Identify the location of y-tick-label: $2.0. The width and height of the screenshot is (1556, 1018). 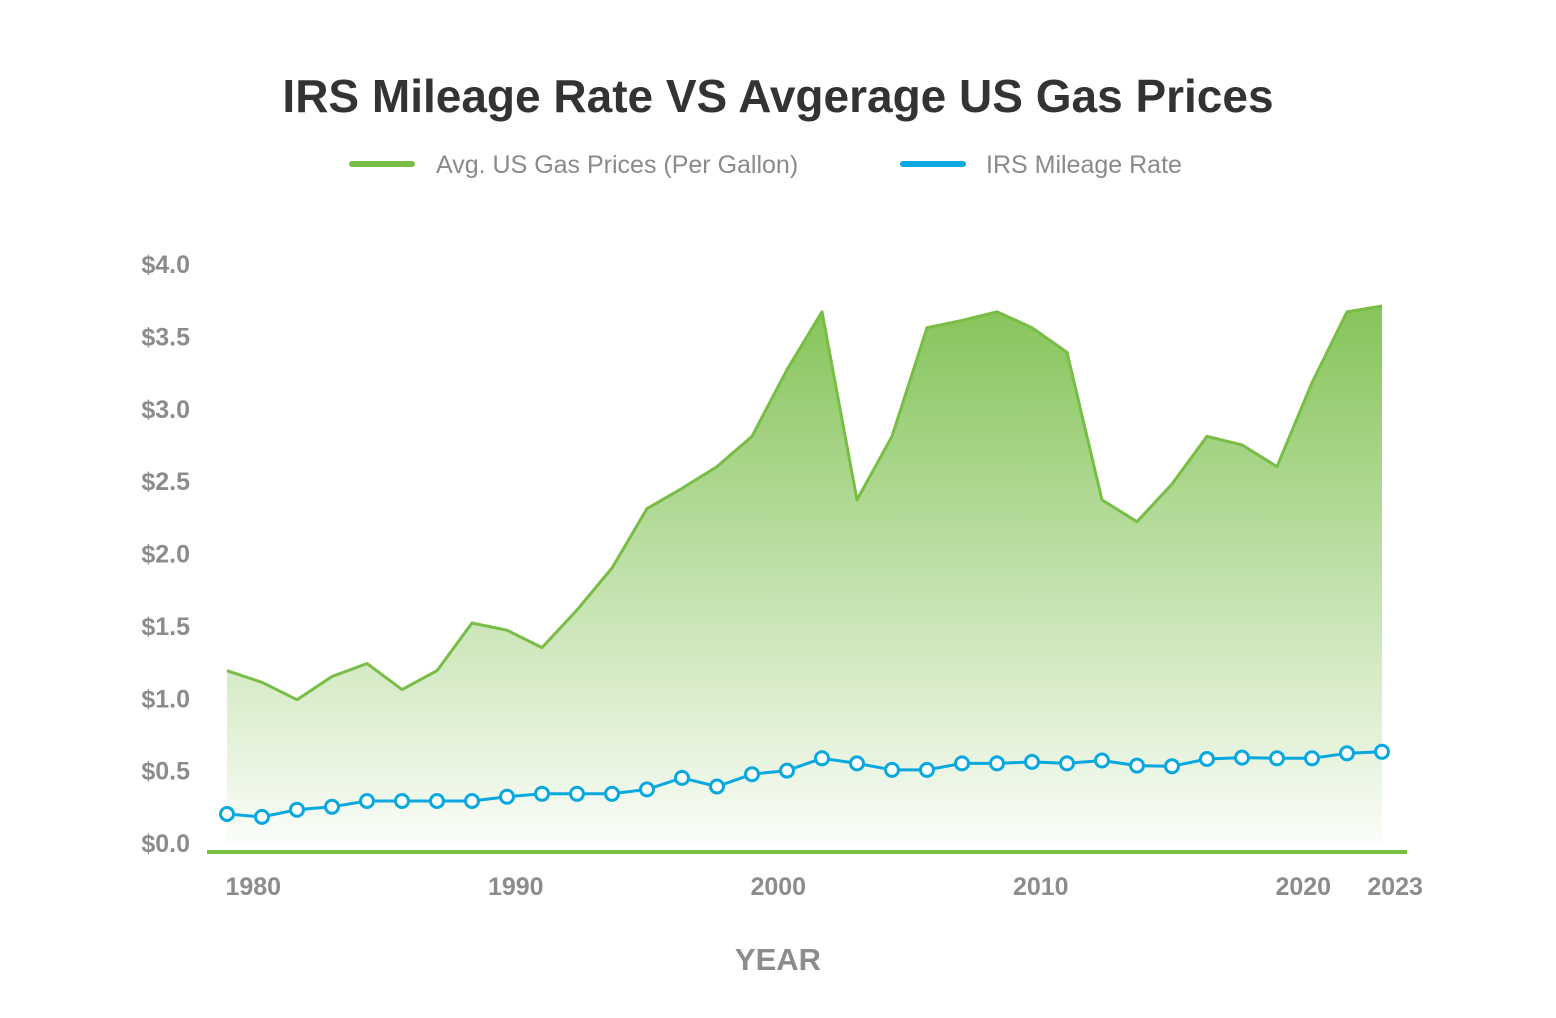
(165, 555).